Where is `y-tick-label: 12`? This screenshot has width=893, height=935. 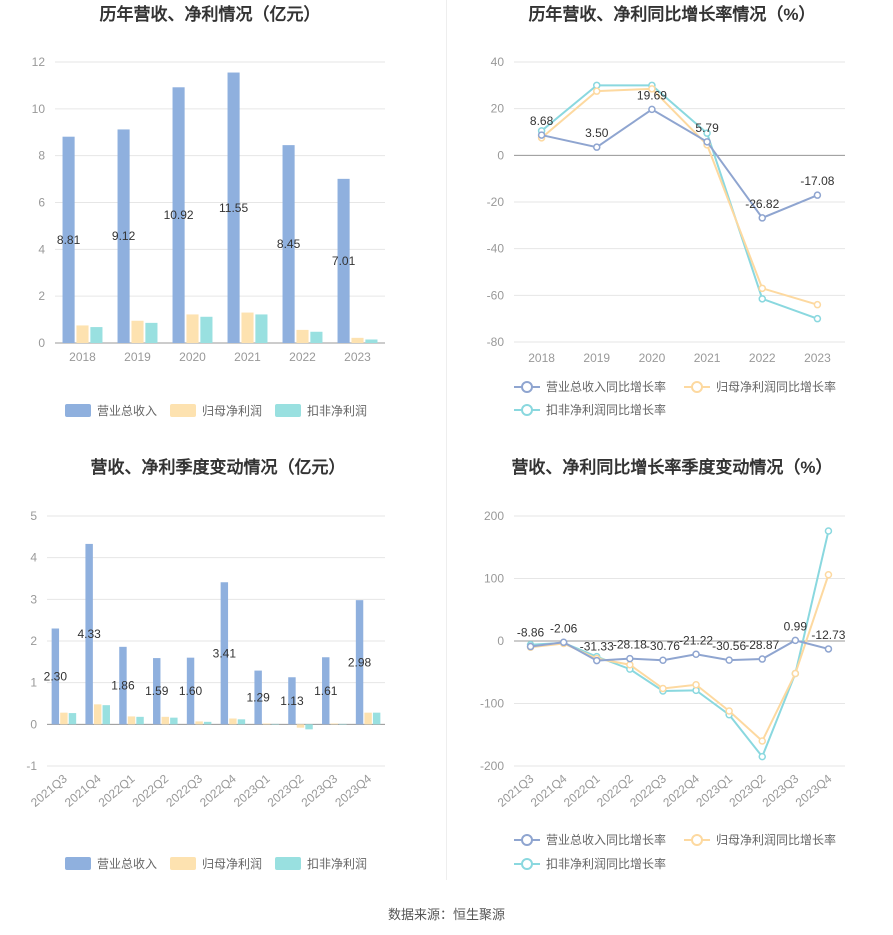 y-tick-label: 12 is located at coordinates (39, 62).